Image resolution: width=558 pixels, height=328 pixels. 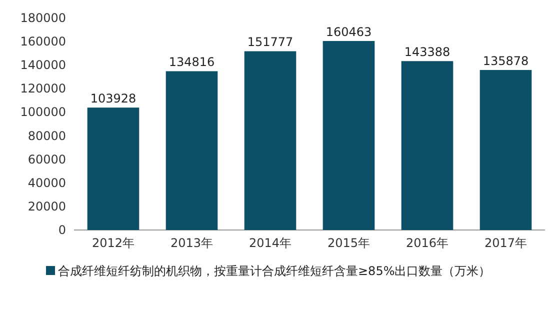 What do you see at coordinates (113, 99) in the screenshot?
I see `data-label: 103928` at bounding box center [113, 99].